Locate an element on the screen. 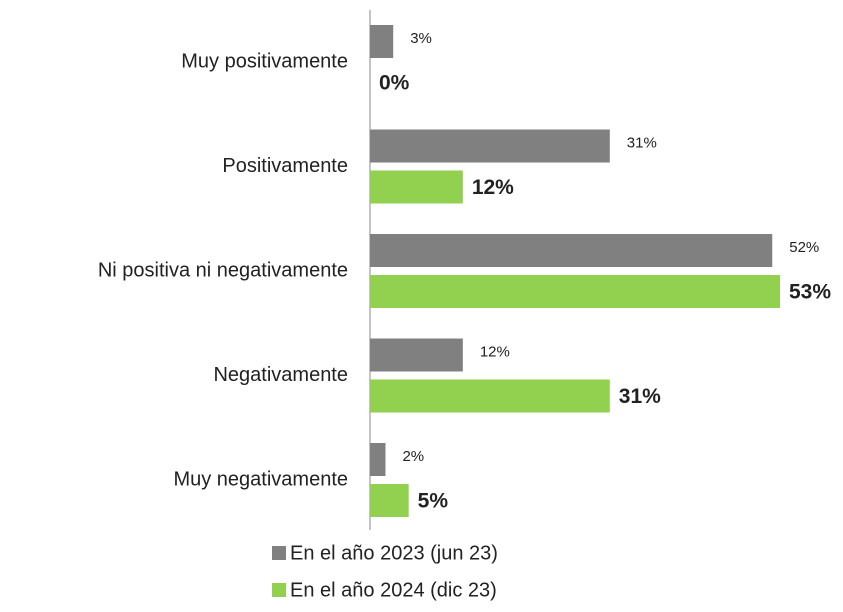 This screenshot has height=612, width=843. value-label: 2% is located at coordinates (413, 456).